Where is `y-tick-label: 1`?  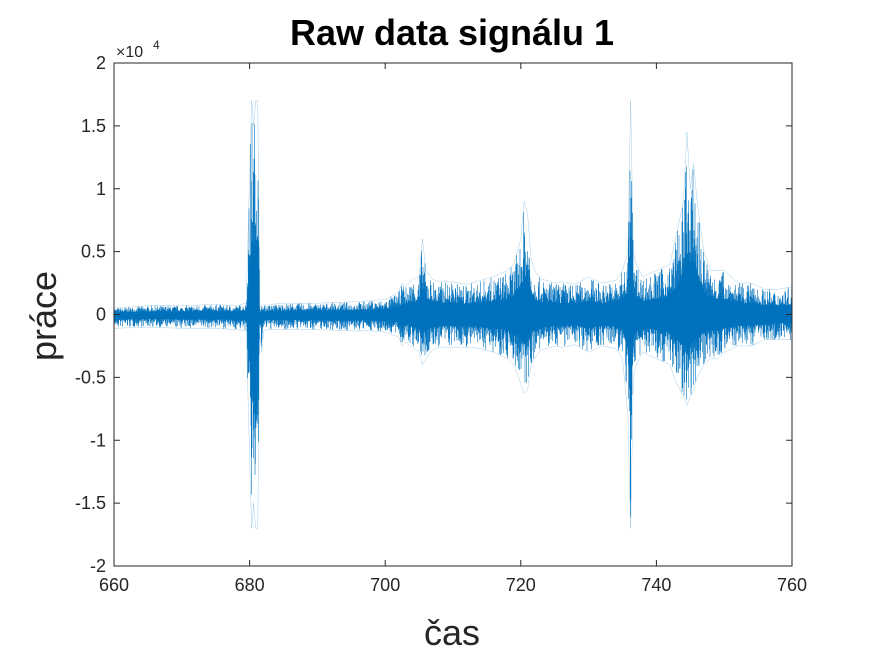 y-tick-label: 1 is located at coordinates (101, 189).